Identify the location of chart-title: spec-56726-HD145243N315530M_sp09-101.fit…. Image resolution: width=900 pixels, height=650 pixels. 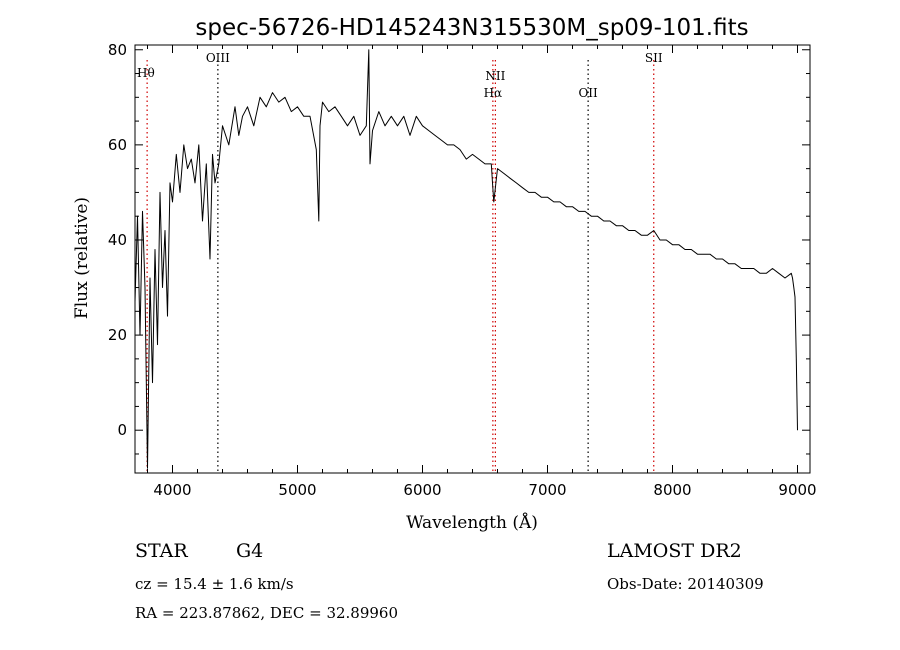
(471, 28).